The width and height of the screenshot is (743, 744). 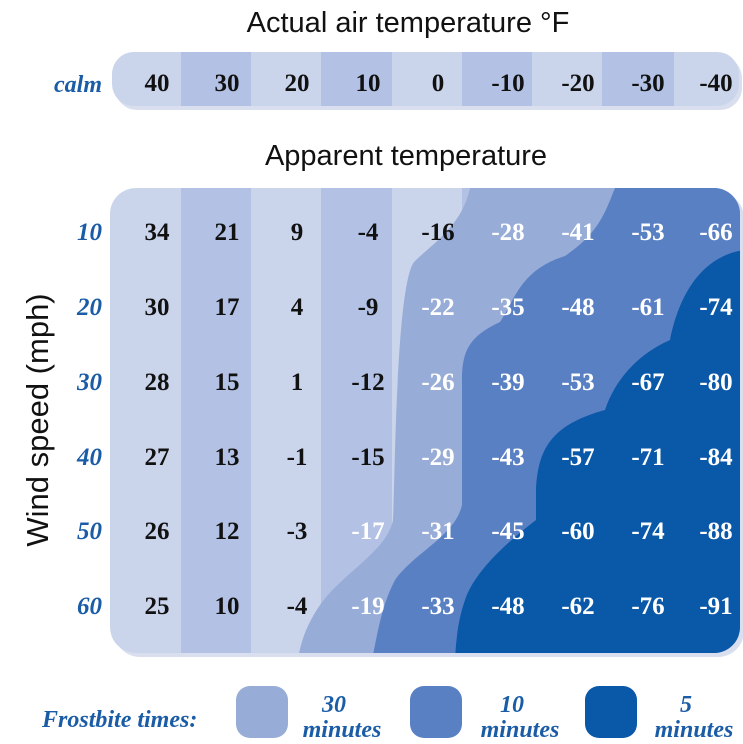 I want to click on calm-value: 30, so click(x=227, y=83).